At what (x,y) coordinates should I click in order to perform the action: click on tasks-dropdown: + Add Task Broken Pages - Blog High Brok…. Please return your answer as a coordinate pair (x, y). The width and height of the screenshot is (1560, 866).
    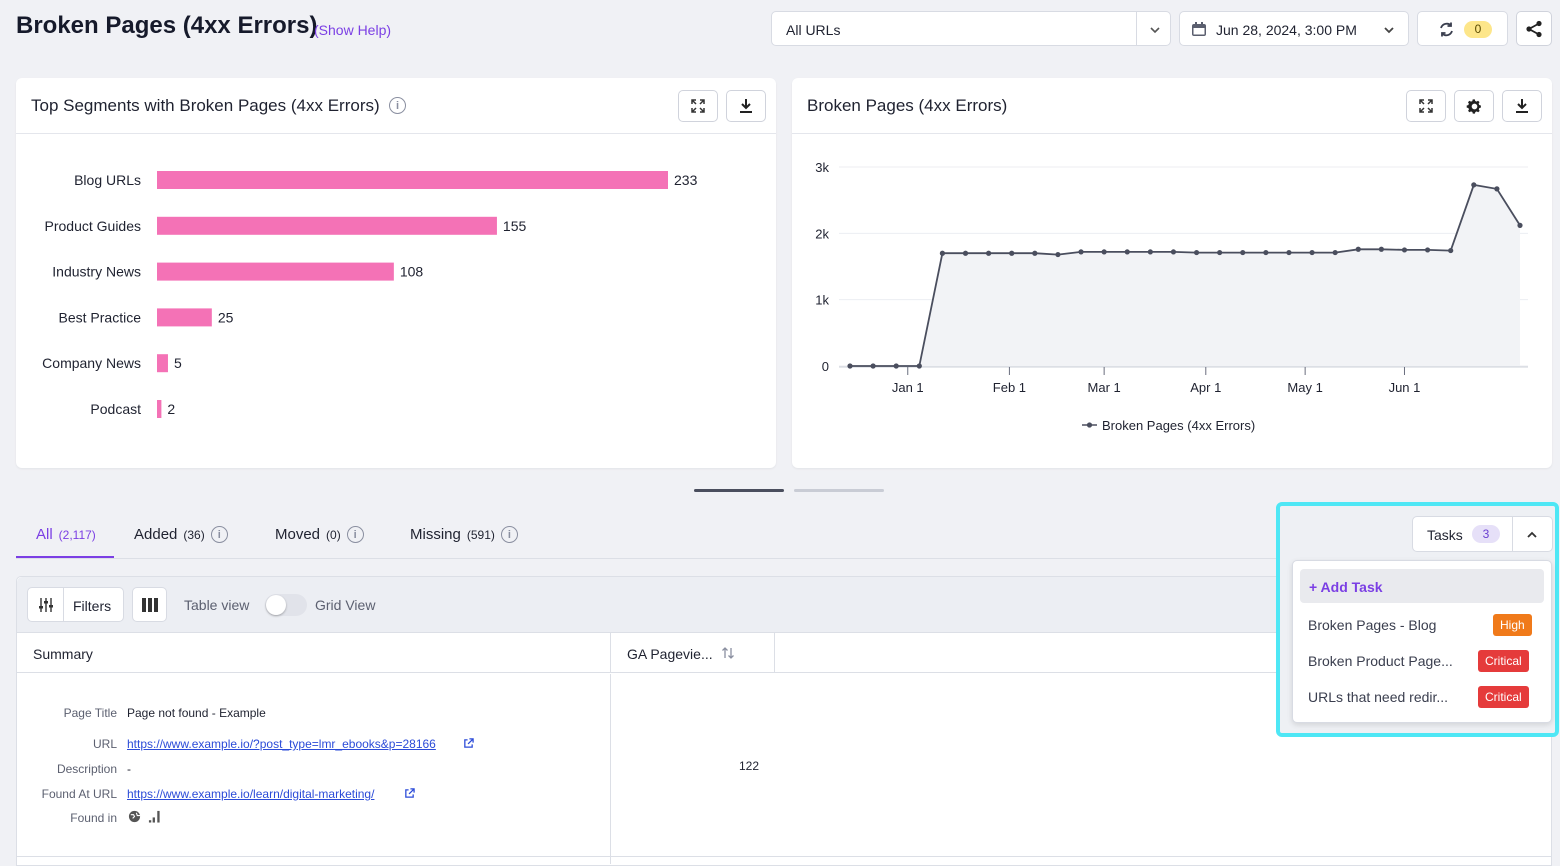
    Looking at the image, I should click on (1422, 641).